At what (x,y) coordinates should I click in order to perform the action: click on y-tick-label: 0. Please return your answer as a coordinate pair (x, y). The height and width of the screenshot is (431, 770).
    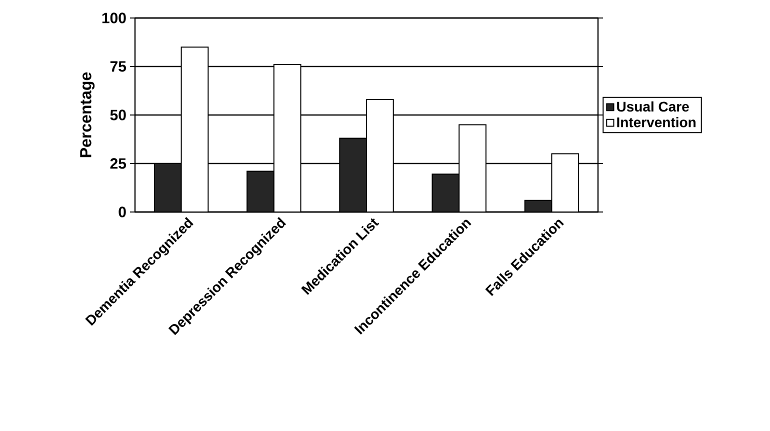
    Looking at the image, I should click on (122, 212).